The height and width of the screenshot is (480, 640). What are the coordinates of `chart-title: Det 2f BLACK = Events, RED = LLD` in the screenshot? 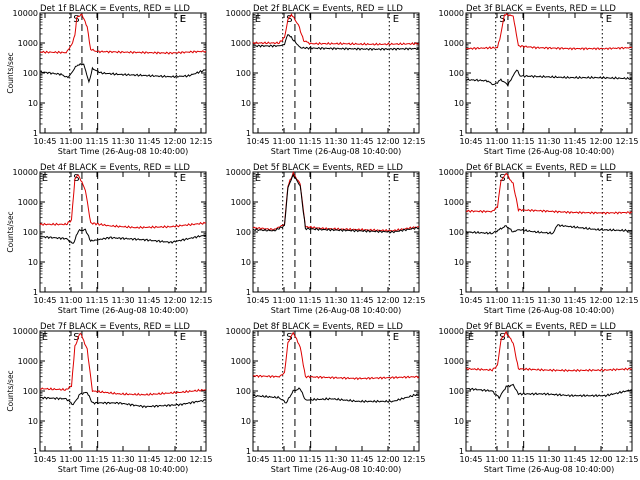 It's located at (328, 9).